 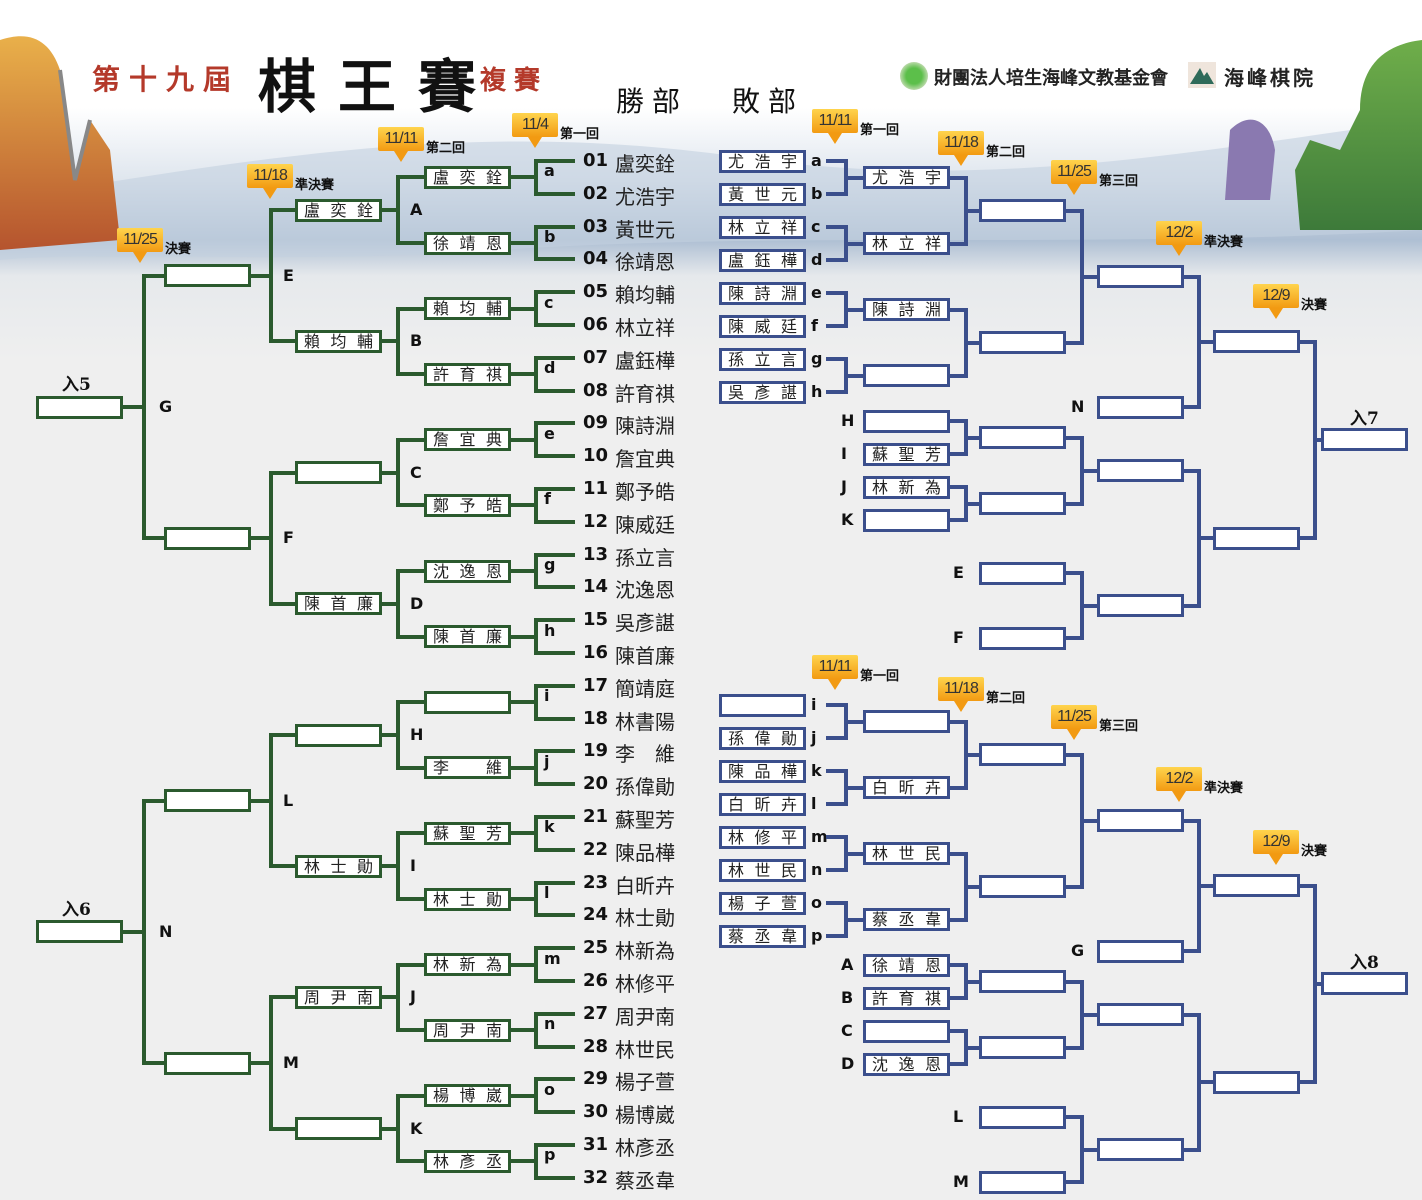 I want to click on winner-box: 楊博崴, so click(x=467, y=1096).